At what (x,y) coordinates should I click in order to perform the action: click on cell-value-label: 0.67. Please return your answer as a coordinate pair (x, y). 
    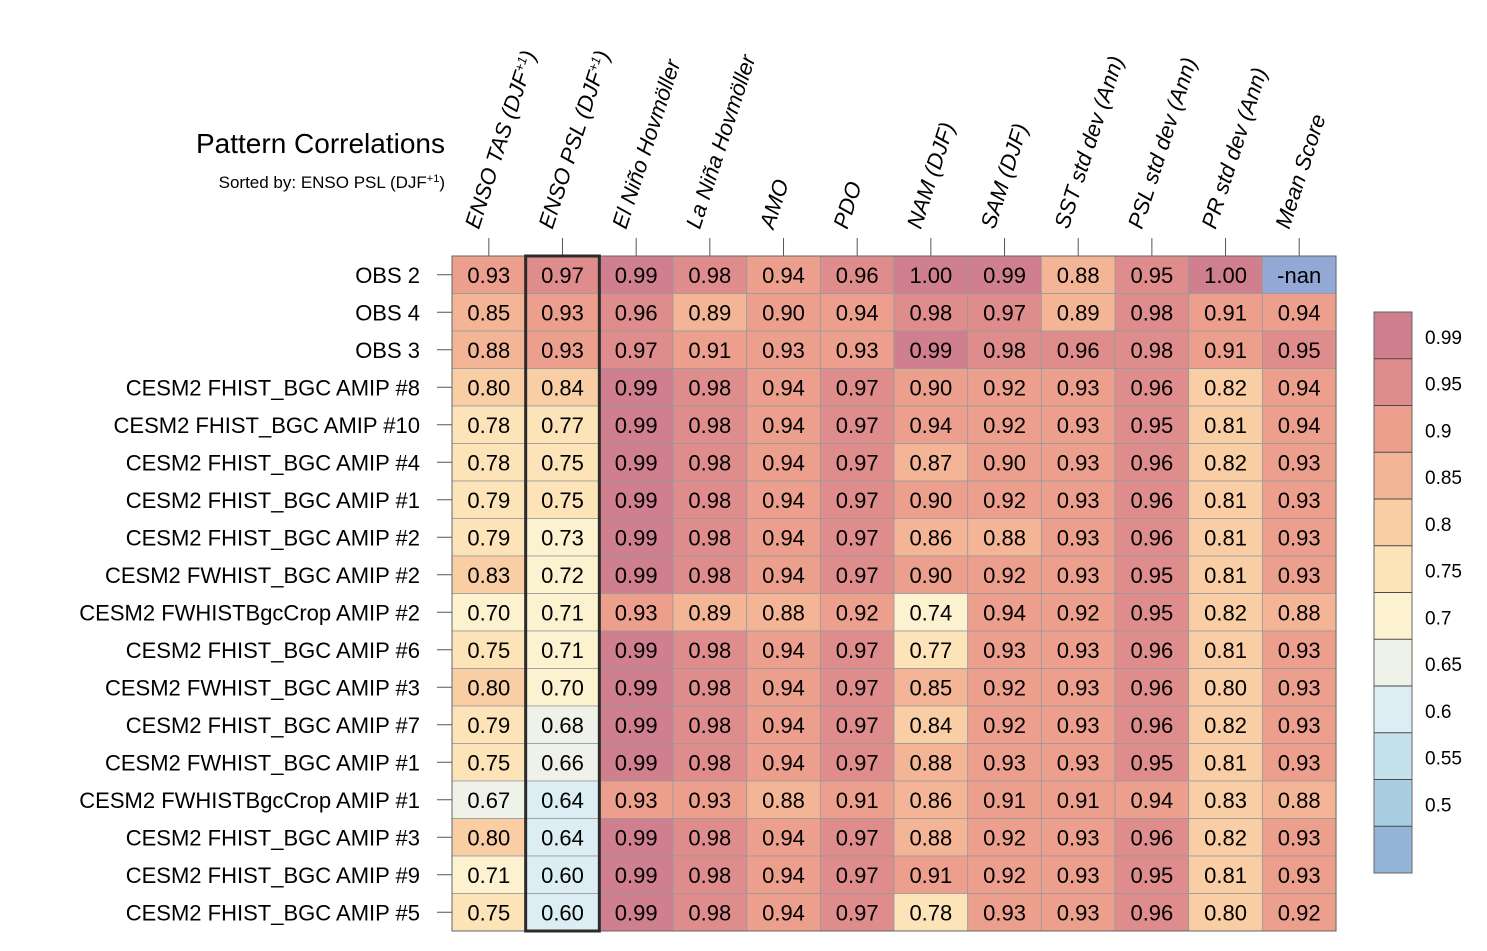
    Looking at the image, I should click on (488, 800).